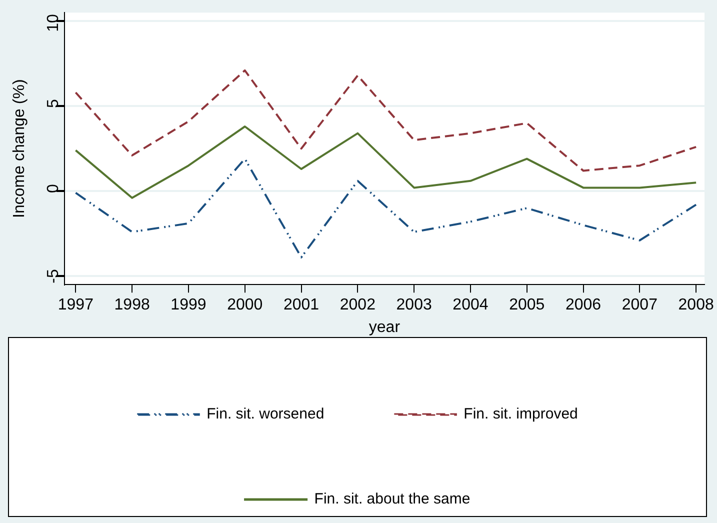 This screenshot has height=523, width=717. Describe the element at coordinates (470, 305) in the screenshot. I see `x-tick-label: 2004` at that location.